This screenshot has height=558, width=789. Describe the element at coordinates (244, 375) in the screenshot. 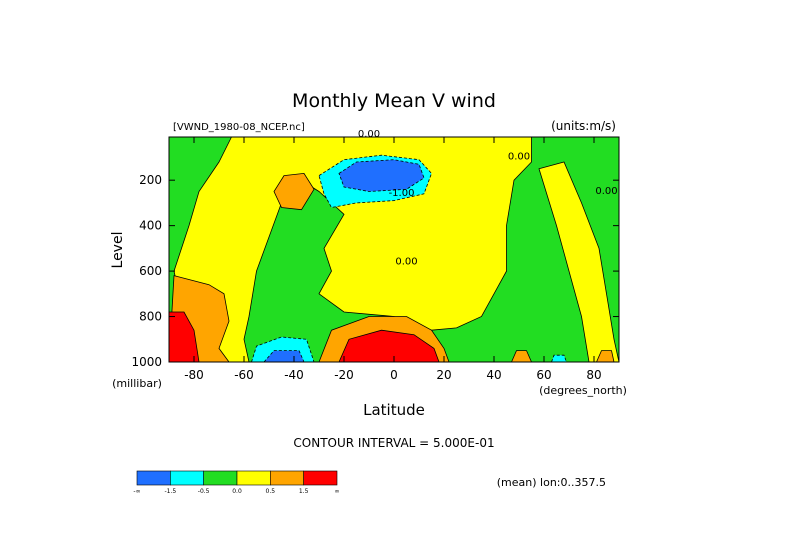

I see `x-tick-label: -60` at that location.